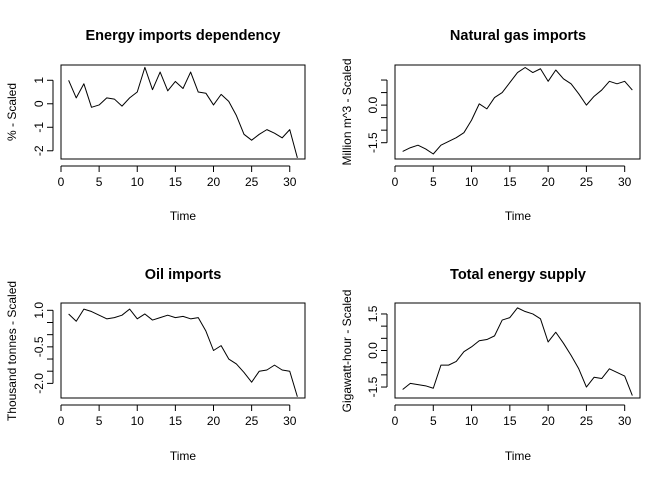 The height and width of the screenshot is (480, 672). Describe the element at coordinates (39, 103) in the screenshot. I see `y-tick-label: 0` at that location.